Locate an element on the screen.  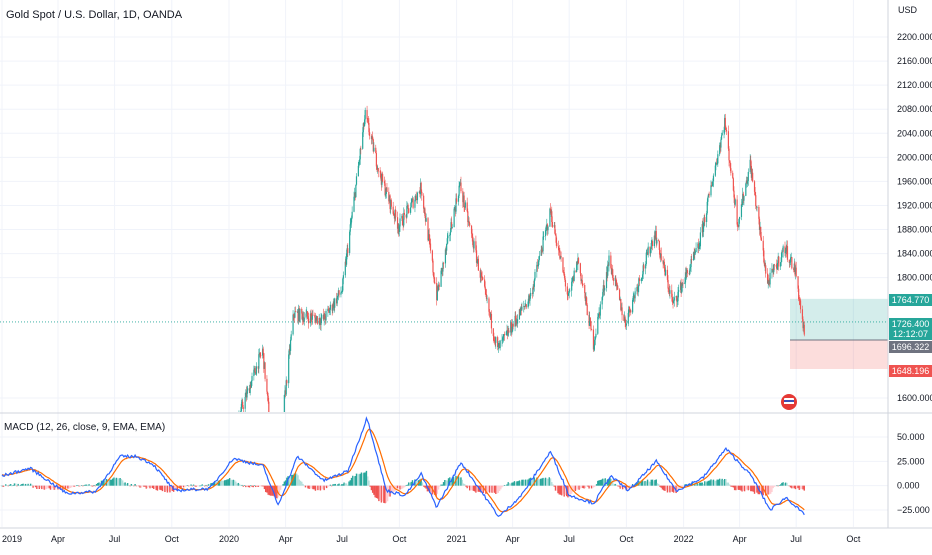
time-tick-label: Jul is located at coordinates (115, 539).